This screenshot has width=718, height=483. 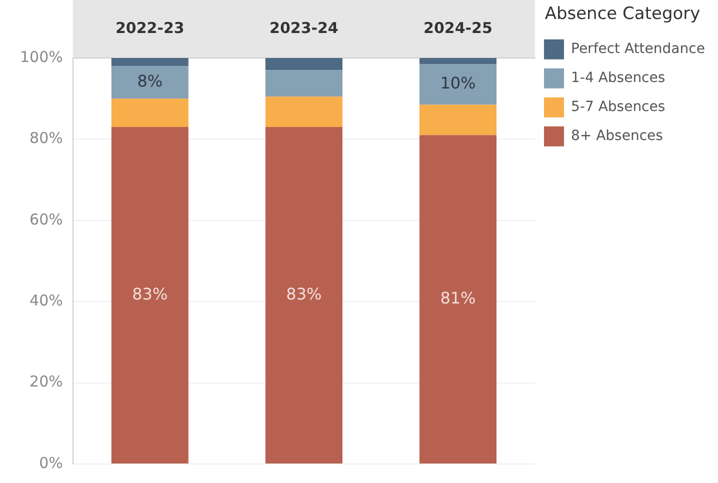 I want to click on y-tick-label: 40%, so click(x=46, y=300).